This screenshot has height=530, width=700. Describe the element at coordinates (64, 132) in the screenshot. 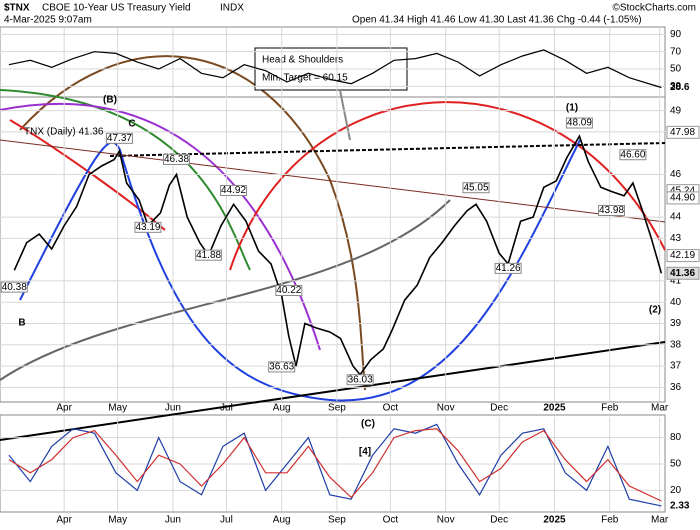

I see `legend-entry: TNX (Daily) 41.36` at that location.